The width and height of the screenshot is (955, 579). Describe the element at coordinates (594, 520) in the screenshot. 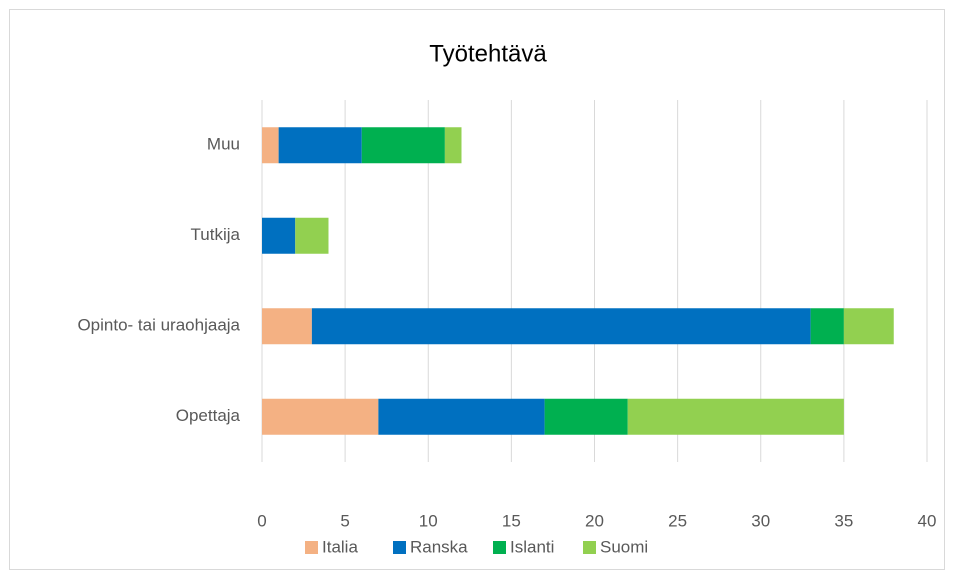

I see `x-tick-label: 20` at that location.